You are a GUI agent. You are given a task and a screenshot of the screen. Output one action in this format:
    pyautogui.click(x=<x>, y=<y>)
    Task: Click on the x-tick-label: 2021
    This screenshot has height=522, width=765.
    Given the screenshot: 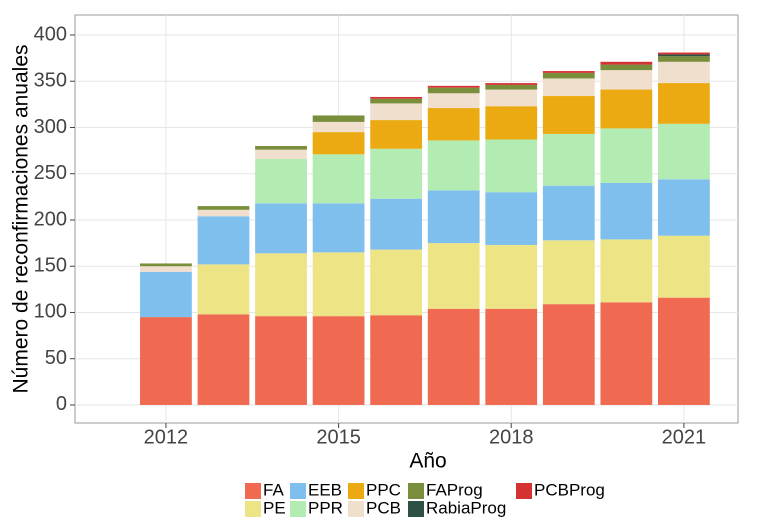 What is the action you would take?
    pyautogui.click(x=684, y=437)
    